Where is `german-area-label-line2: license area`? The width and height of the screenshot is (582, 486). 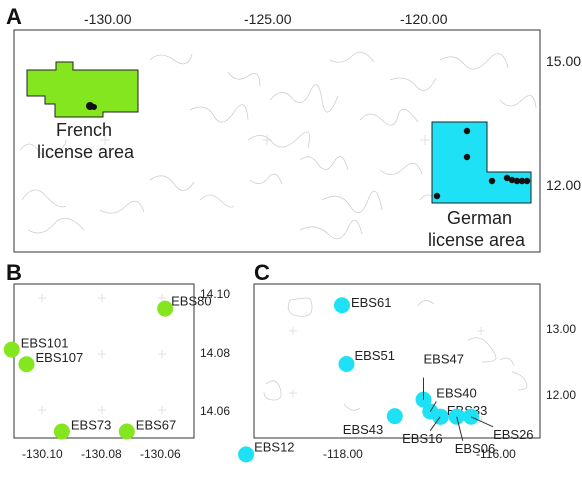
german-area-label-line2: license area is located at coordinates (477, 240).